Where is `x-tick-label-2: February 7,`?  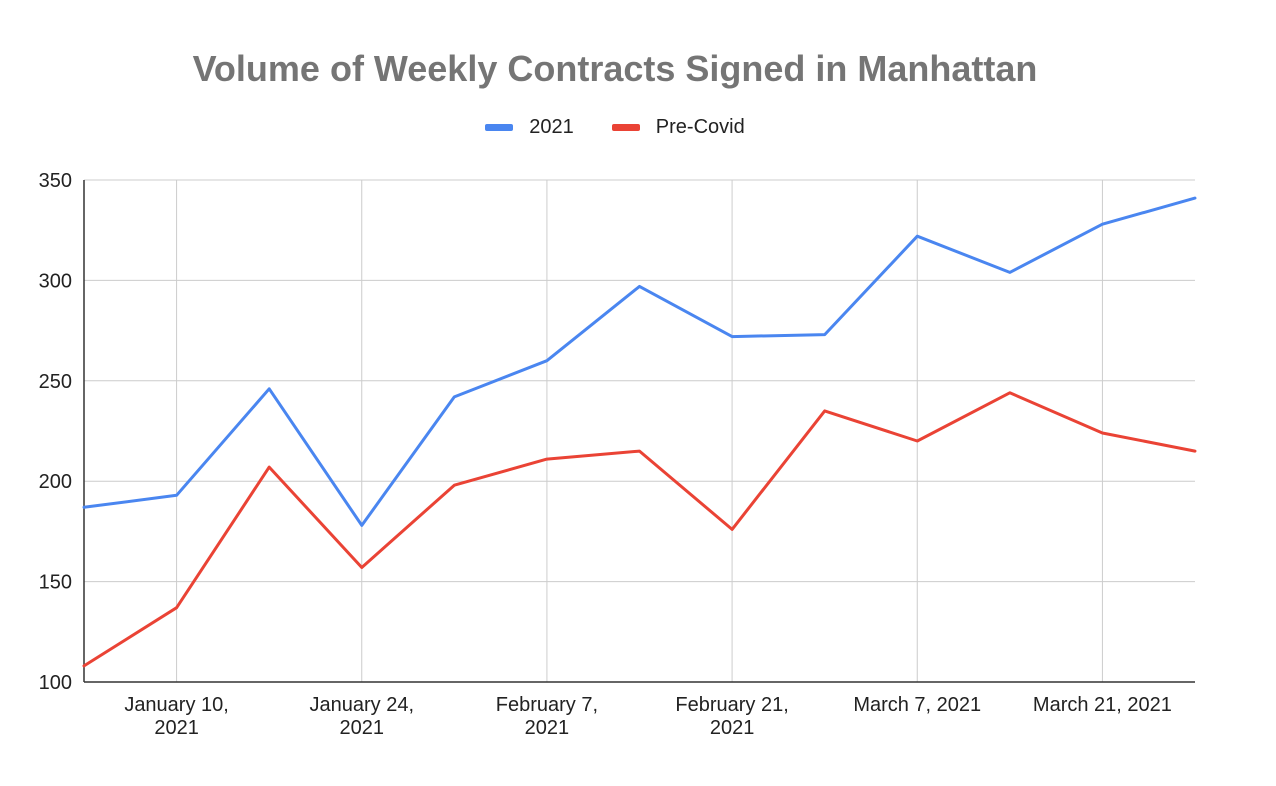
x-tick-label-2: February 7, is located at coordinates (547, 705).